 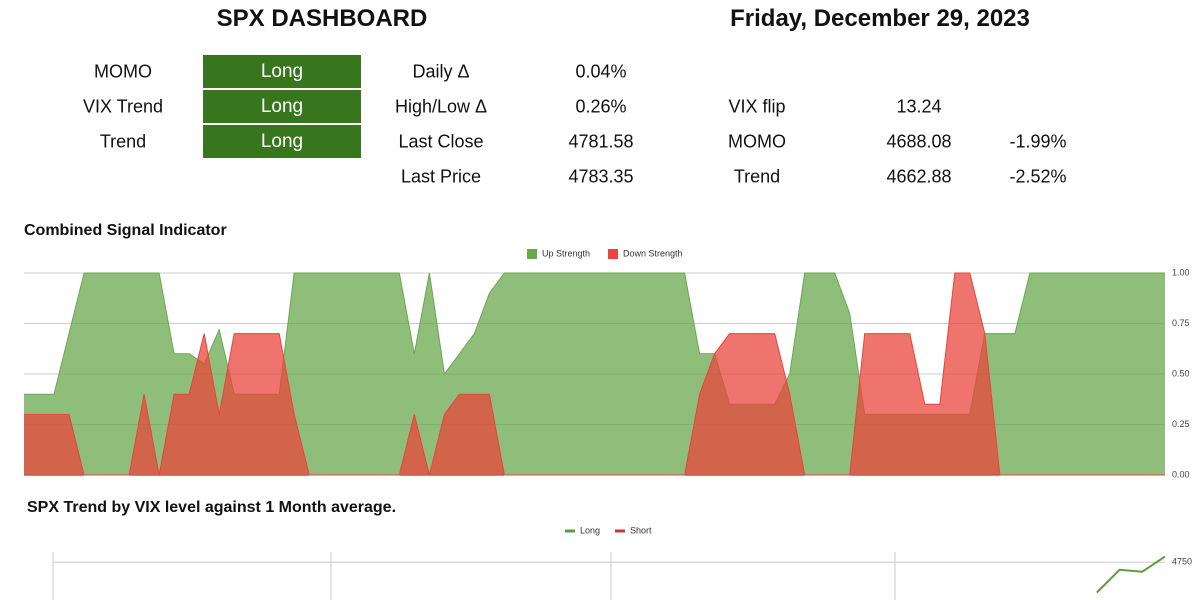 What do you see at coordinates (590, 530) in the screenshot?
I see `legend-label: Long` at bounding box center [590, 530].